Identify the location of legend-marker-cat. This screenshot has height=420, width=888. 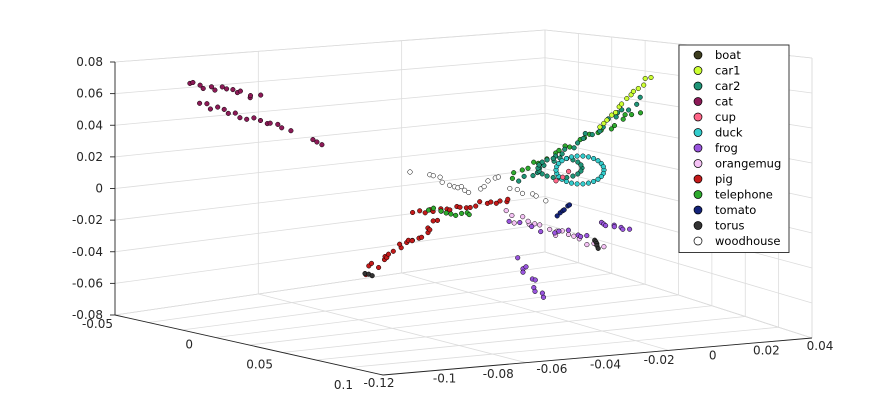
(698, 101).